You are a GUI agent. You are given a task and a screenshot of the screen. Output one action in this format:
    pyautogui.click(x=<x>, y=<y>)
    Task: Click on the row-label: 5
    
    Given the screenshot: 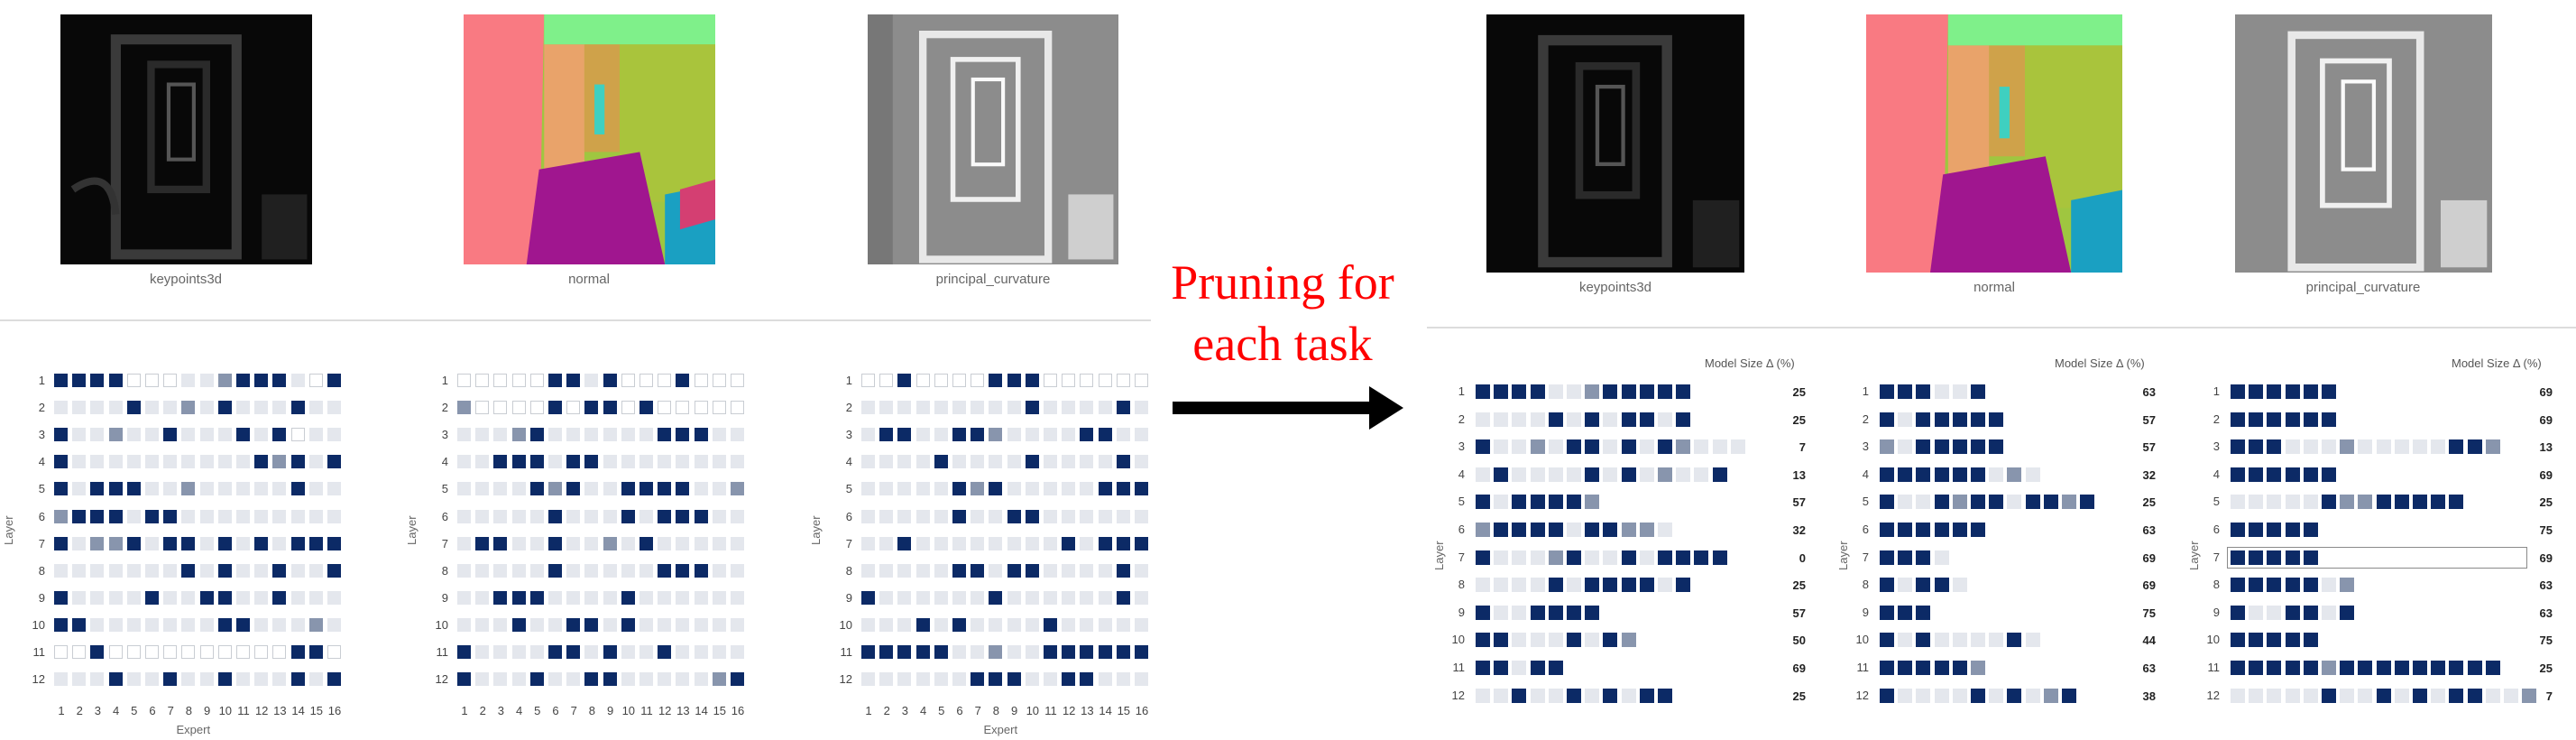 What is the action you would take?
    pyautogui.click(x=41, y=489)
    